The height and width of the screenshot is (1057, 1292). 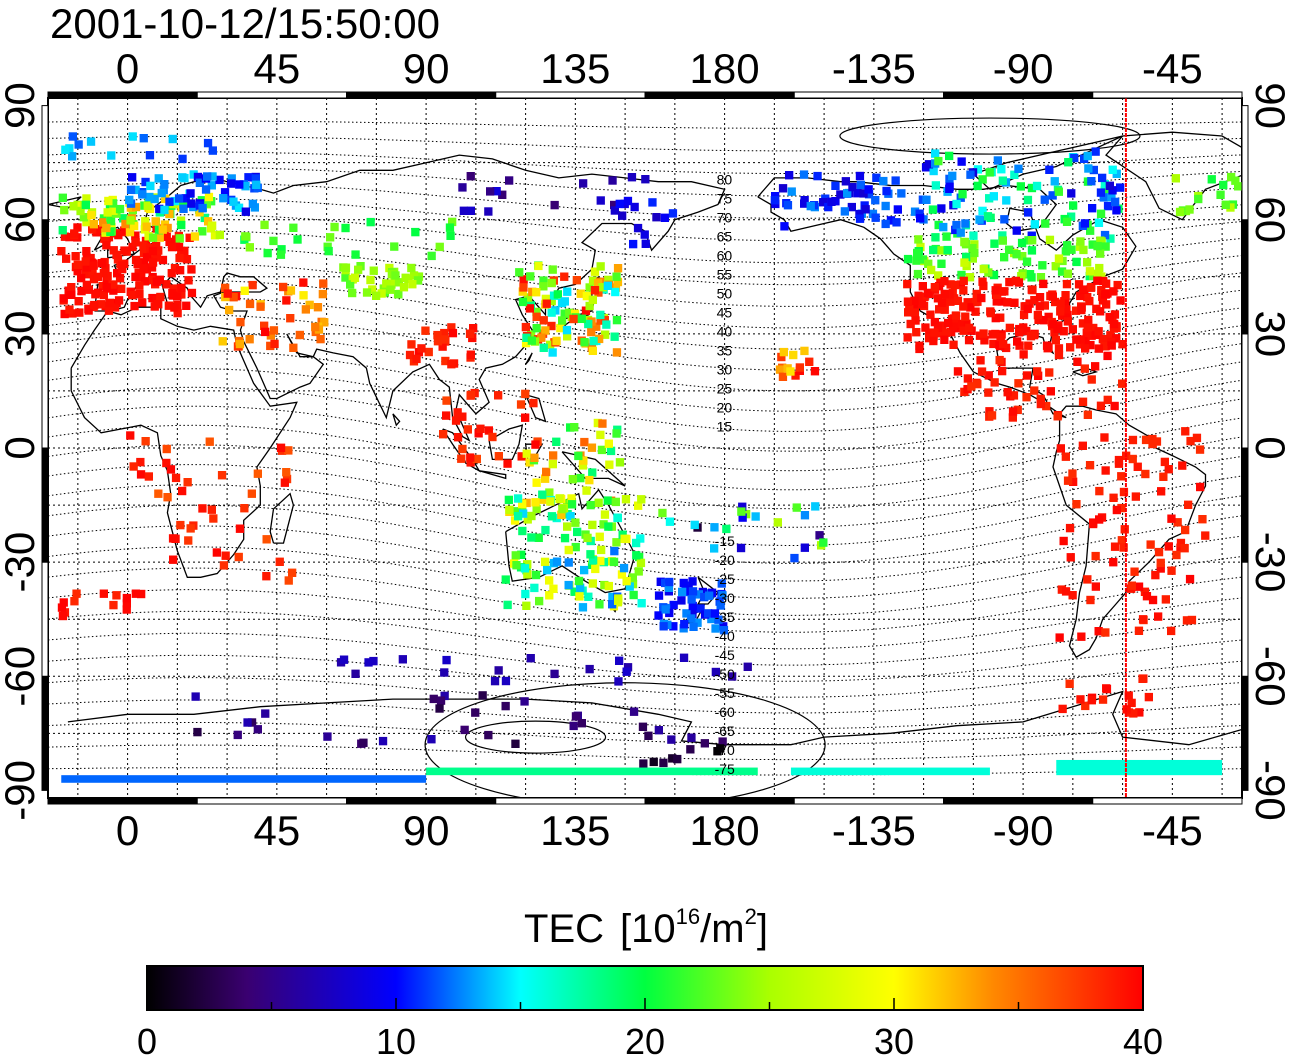 What do you see at coordinates (725, 693) in the screenshot?
I see `contour-label: -55` at bounding box center [725, 693].